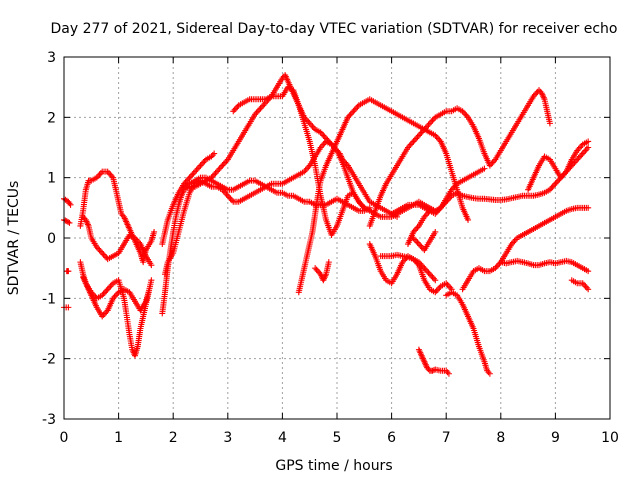 The image size is (640, 480). I want to click on x-tick-label: 10, so click(610, 438).